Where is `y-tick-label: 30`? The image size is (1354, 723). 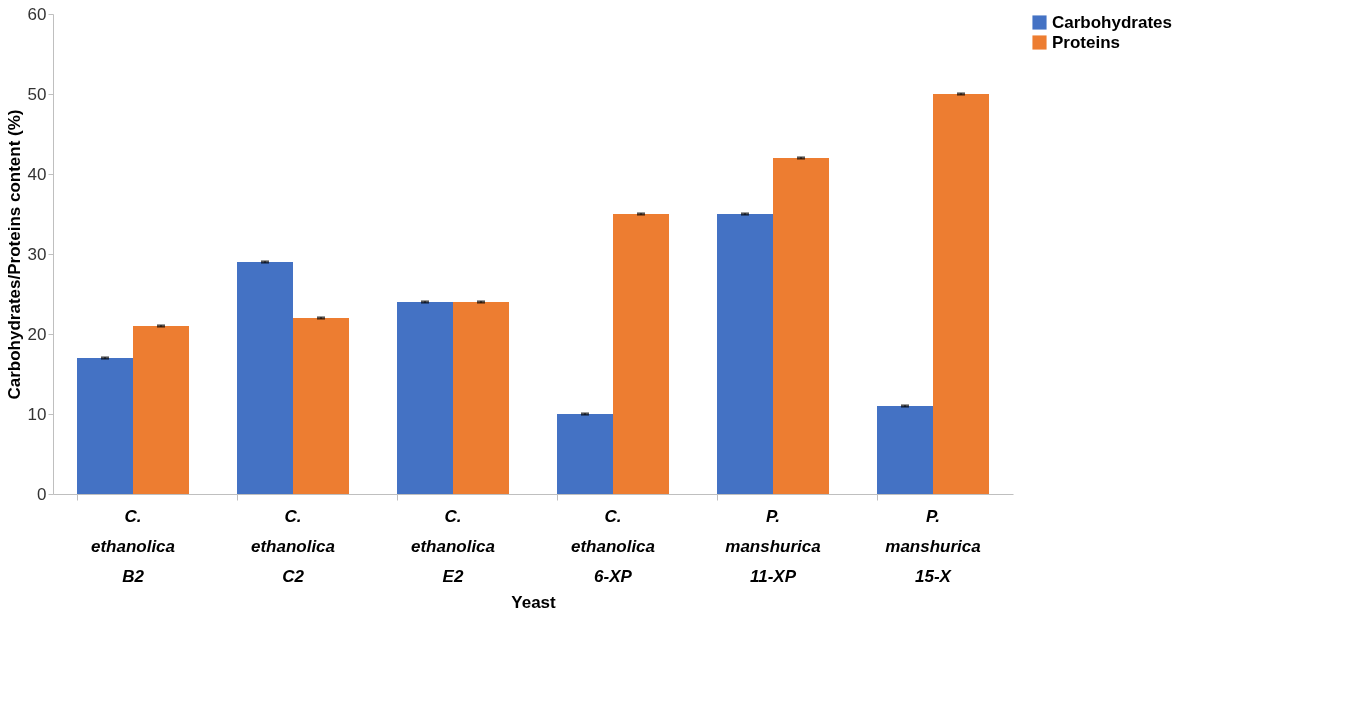 y-tick-label: 30 is located at coordinates (37, 254).